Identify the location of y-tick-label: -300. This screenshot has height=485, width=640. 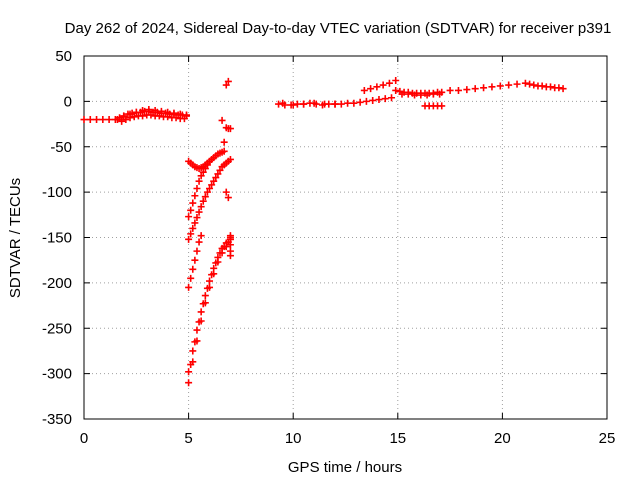
(57, 374).